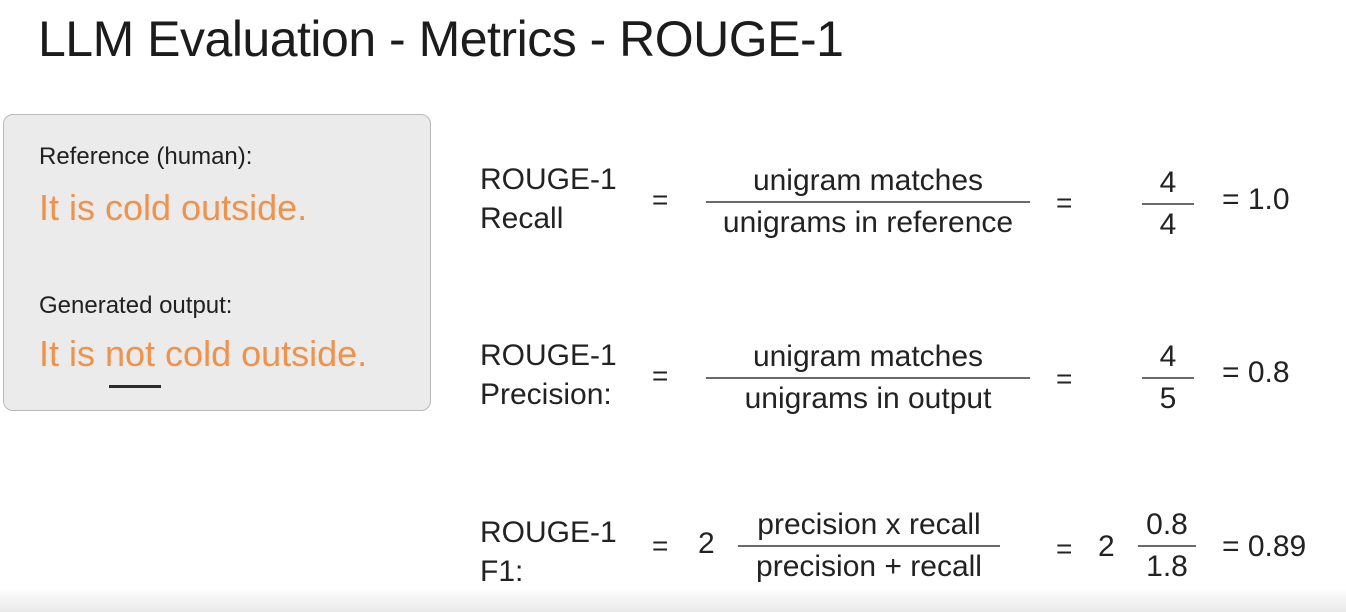 The width and height of the screenshot is (1346, 612). I want to click on f1-fraction-bar, so click(869, 546).